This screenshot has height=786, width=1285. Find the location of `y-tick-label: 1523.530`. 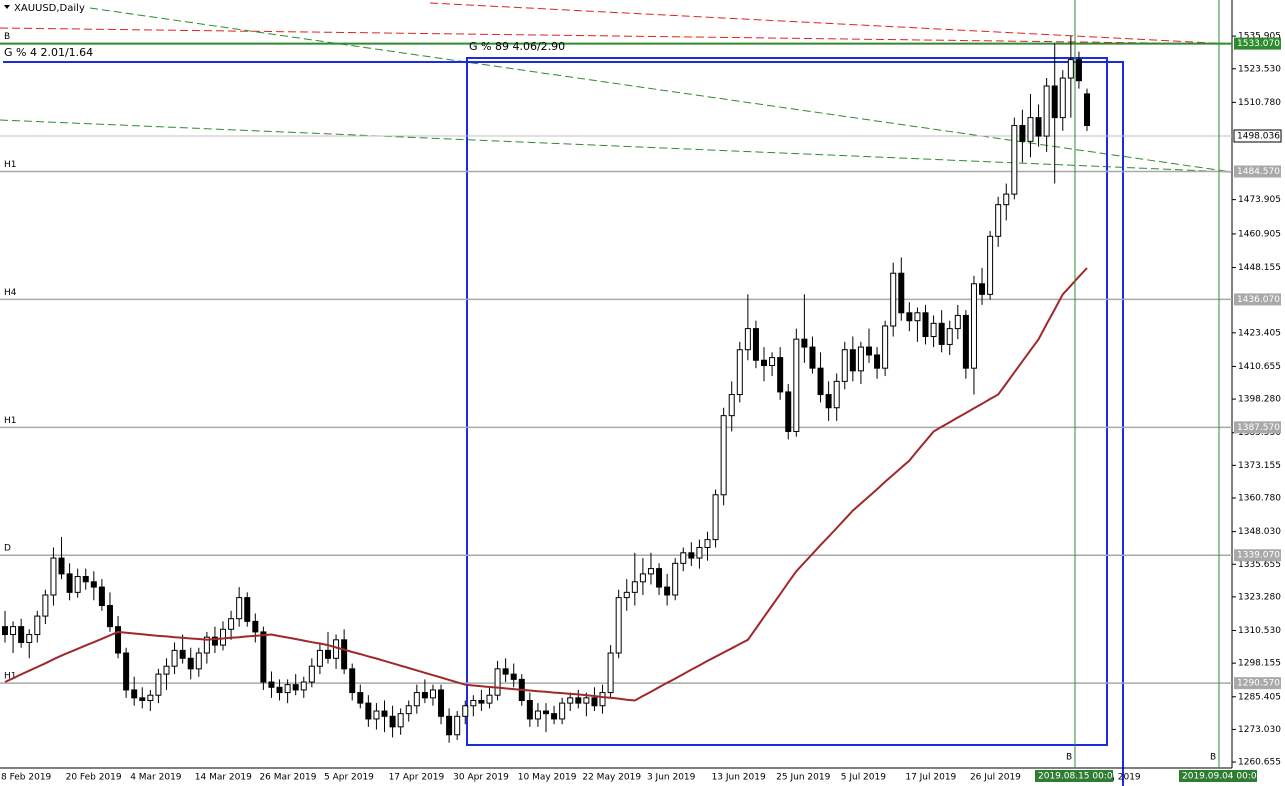

y-tick-label: 1523.530 is located at coordinates (1259, 69).